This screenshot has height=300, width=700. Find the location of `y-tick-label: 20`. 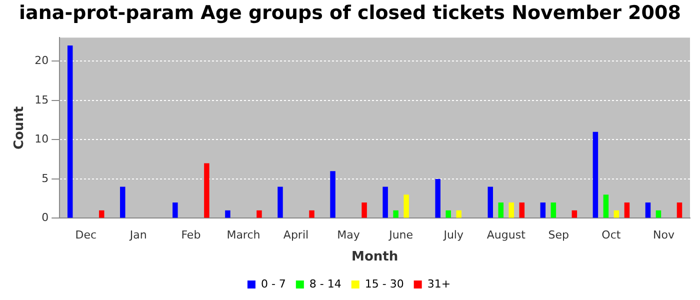

y-tick-label: 20 is located at coordinates (41, 61).